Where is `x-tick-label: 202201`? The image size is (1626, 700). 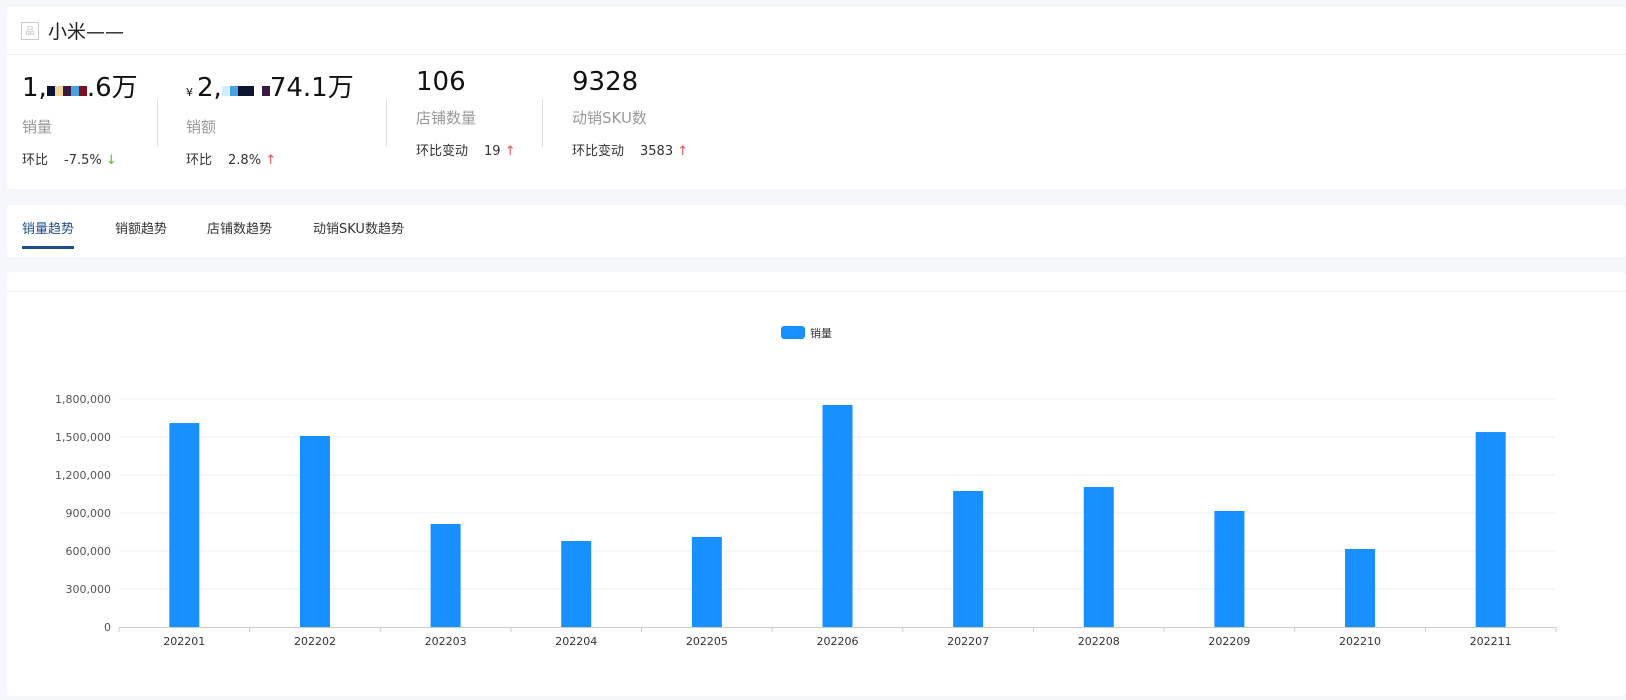 x-tick-label: 202201 is located at coordinates (184, 641).